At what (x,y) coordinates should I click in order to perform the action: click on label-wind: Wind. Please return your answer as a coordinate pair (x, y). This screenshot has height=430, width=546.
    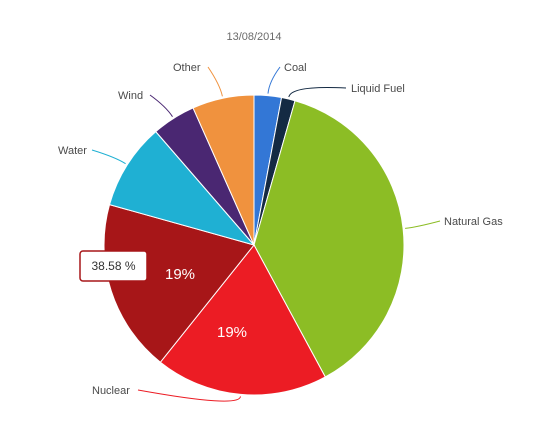
    Looking at the image, I should click on (130, 96).